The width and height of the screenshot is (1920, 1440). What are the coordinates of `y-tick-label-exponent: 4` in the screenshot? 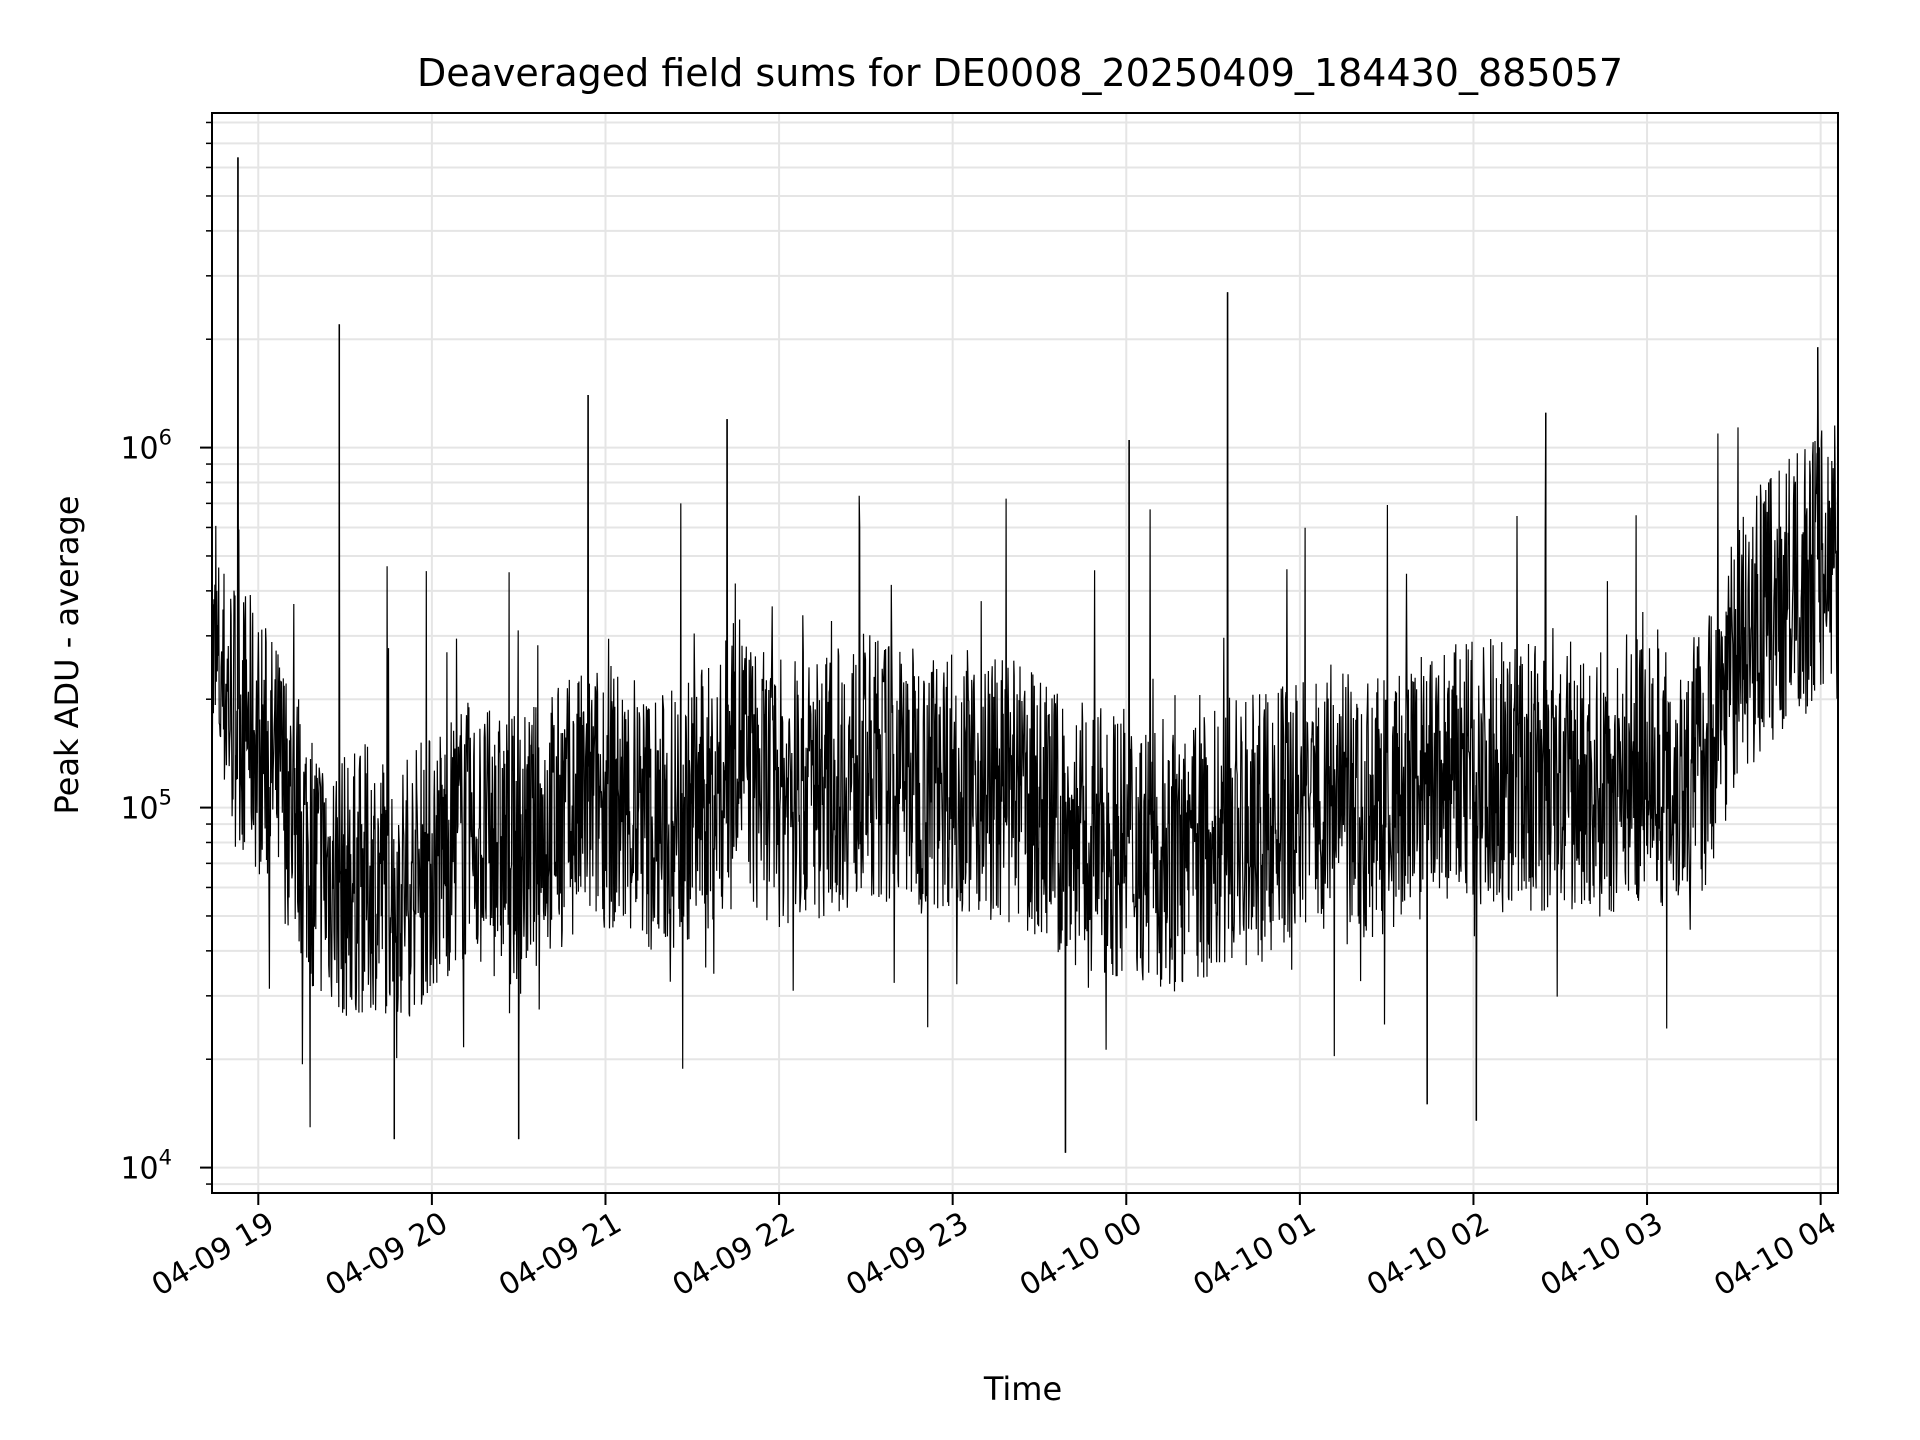 It's located at (165, 1158).